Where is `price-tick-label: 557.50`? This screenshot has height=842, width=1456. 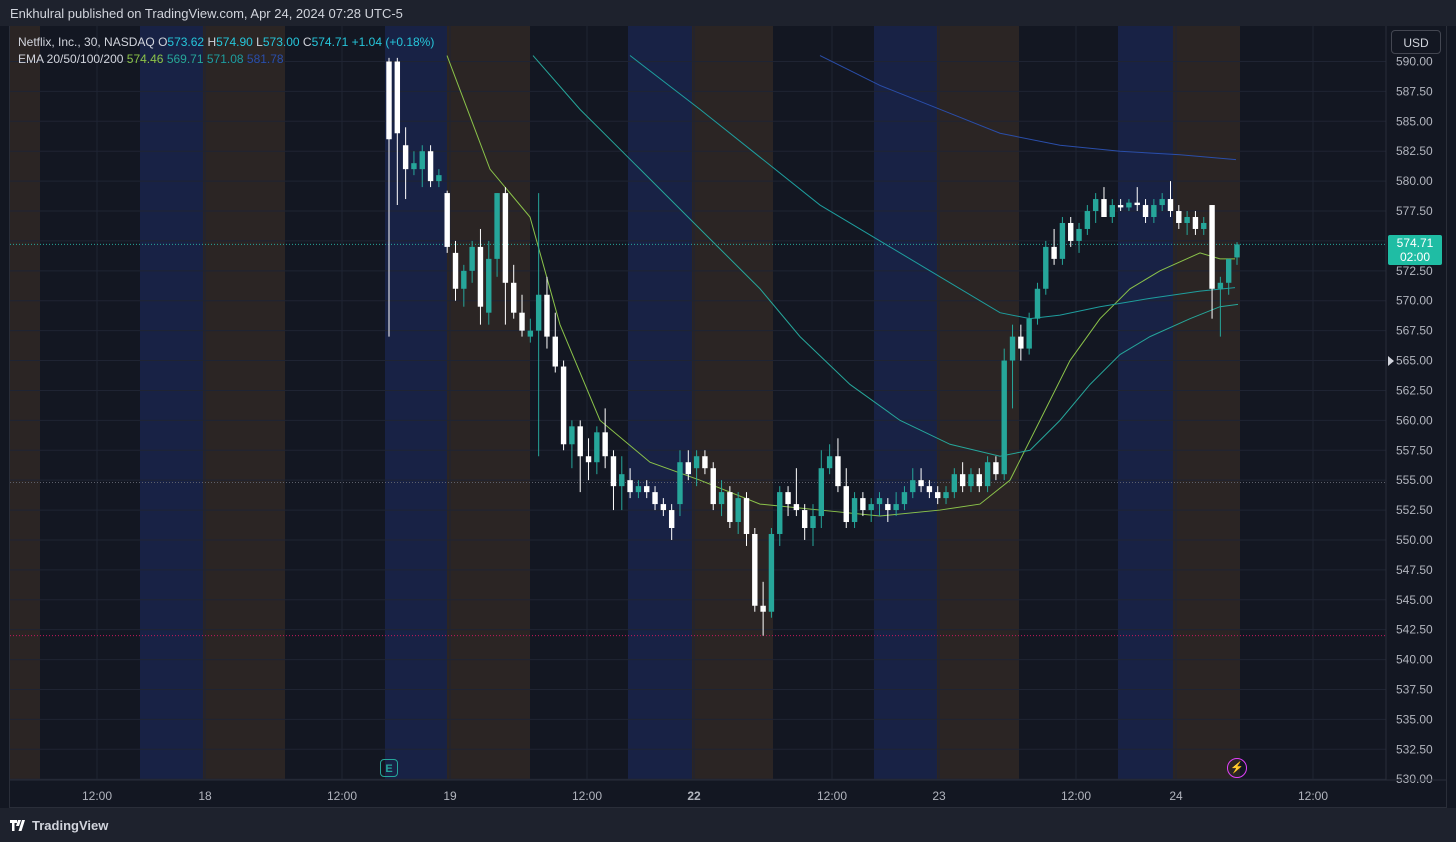
price-tick-label: 557.50 is located at coordinates (1414, 450).